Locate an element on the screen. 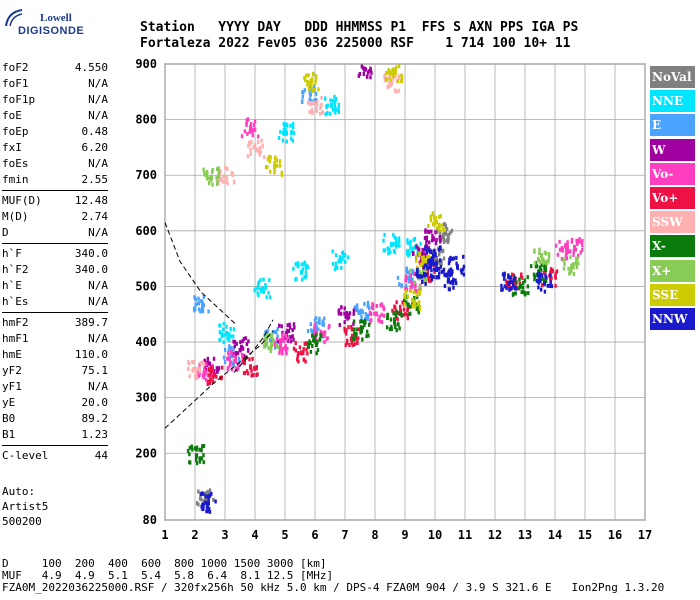  y-tick-label: 300 is located at coordinates (146, 398).